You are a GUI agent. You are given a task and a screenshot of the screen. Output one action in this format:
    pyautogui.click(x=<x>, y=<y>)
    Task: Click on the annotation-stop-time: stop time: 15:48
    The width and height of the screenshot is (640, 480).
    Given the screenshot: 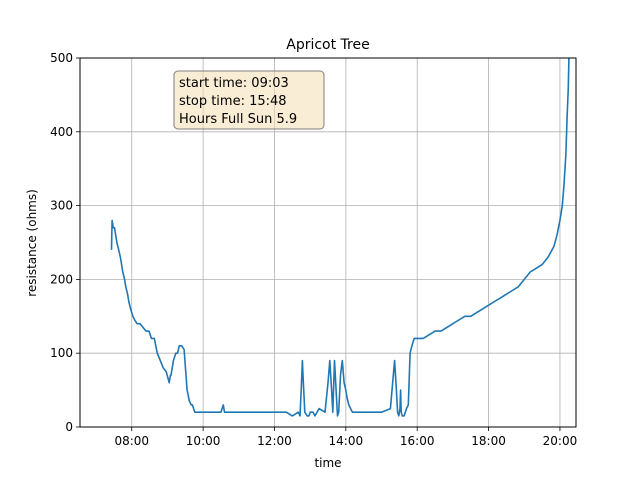 What is the action you would take?
    pyautogui.click(x=233, y=101)
    